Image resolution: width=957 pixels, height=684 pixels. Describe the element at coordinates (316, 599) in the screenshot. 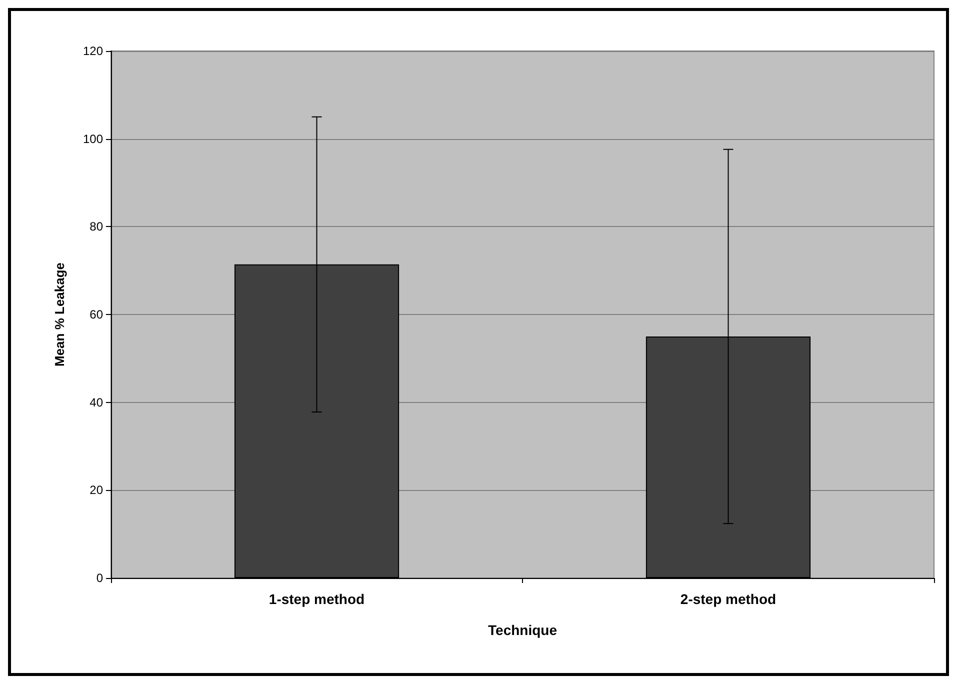

I see `x-tick-label: 1-step method` at that location.